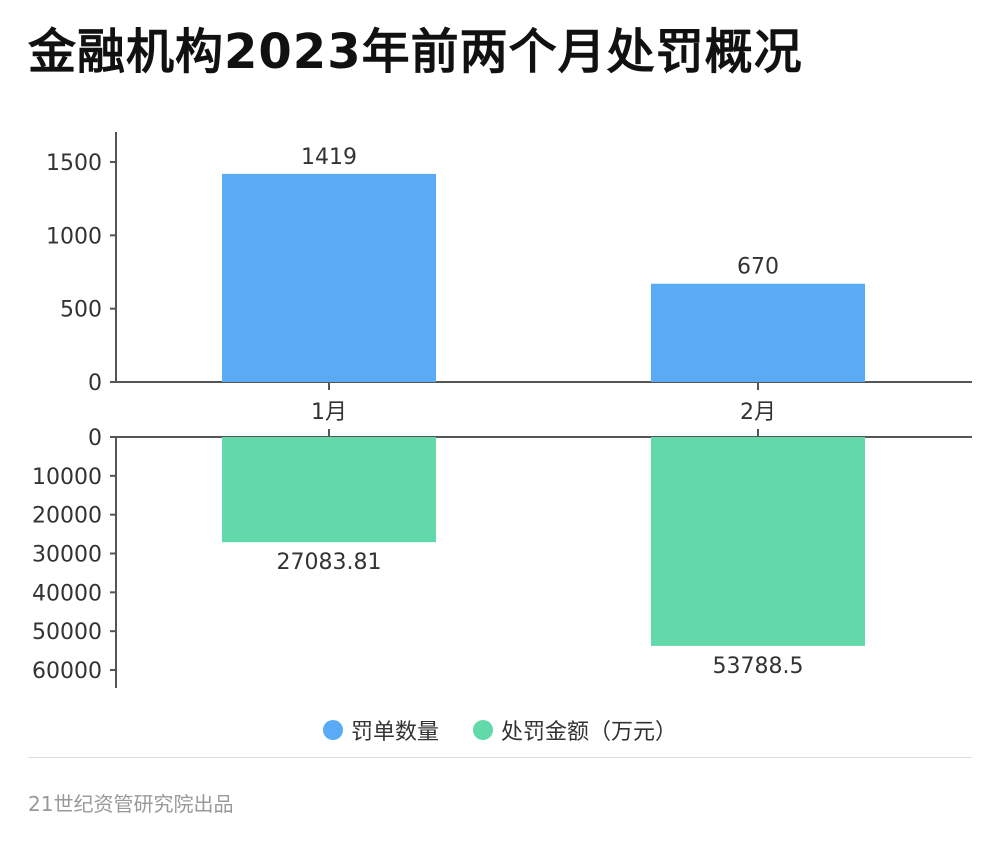 This screenshot has width=1000, height=850. I want to click on category-label: 2月, so click(758, 412).